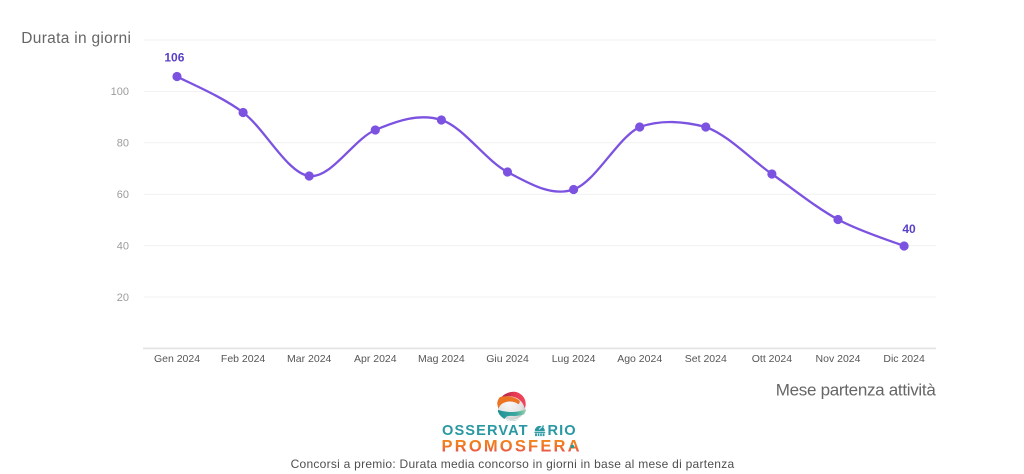  What do you see at coordinates (76, 38) in the screenshot?
I see `svg-text: Durata in giorni` at bounding box center [76, 38].